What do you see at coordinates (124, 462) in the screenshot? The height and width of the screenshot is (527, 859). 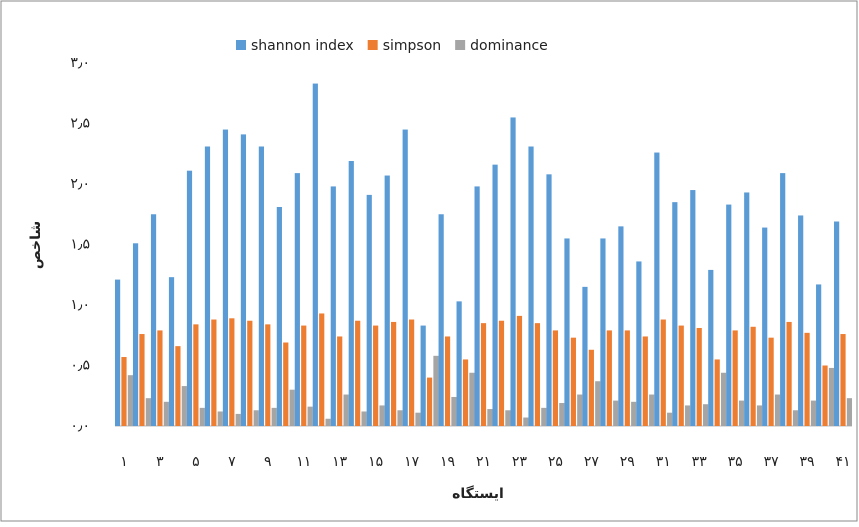 I see `x-tick-label: ۱` at bounding box center [124, 462].